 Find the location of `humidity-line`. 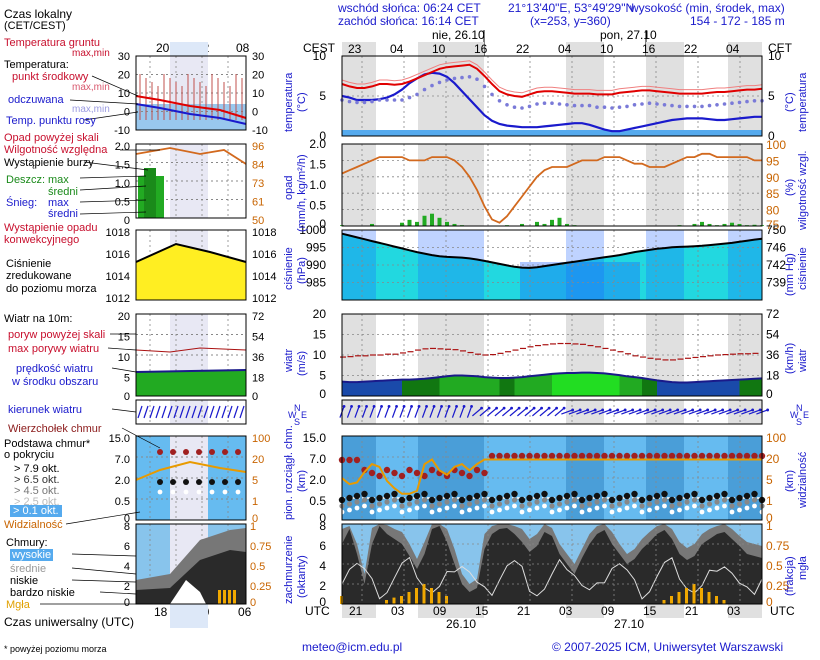

humidity-line is located at coordinates (551, 188).